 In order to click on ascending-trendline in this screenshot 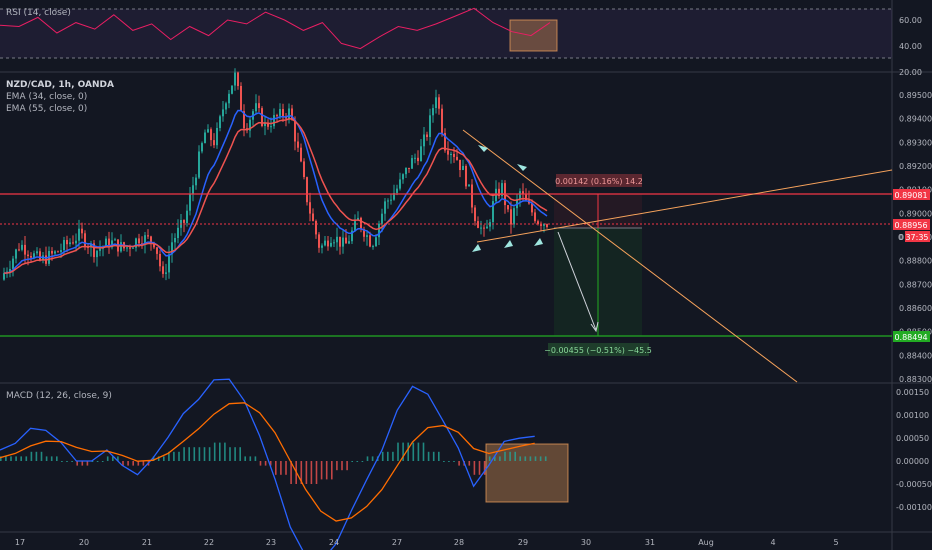, I will do `click(684, 206)`.